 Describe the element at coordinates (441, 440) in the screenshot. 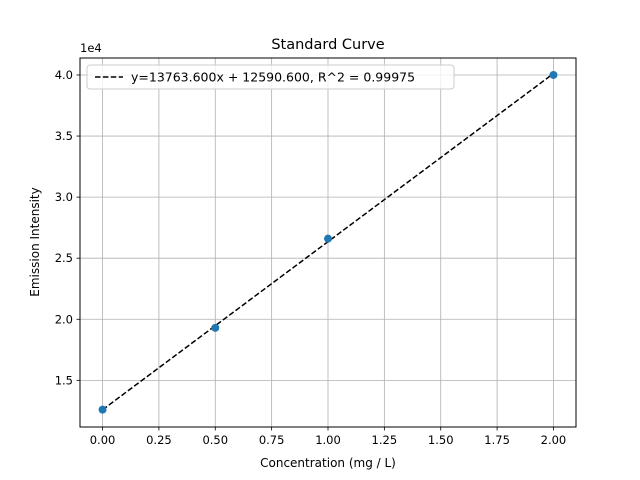

I see `x-tick-label: 1.50` at that location.